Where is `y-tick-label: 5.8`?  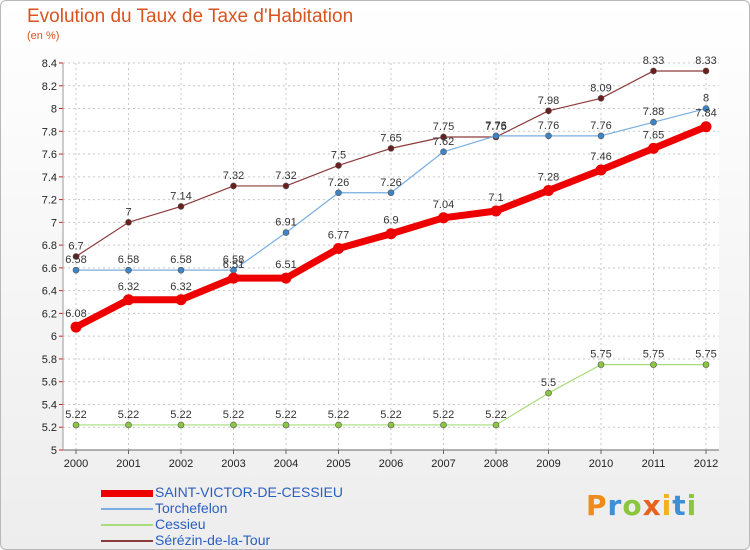
y-tick-label: 5.8 is located at coordinates (49, 360).